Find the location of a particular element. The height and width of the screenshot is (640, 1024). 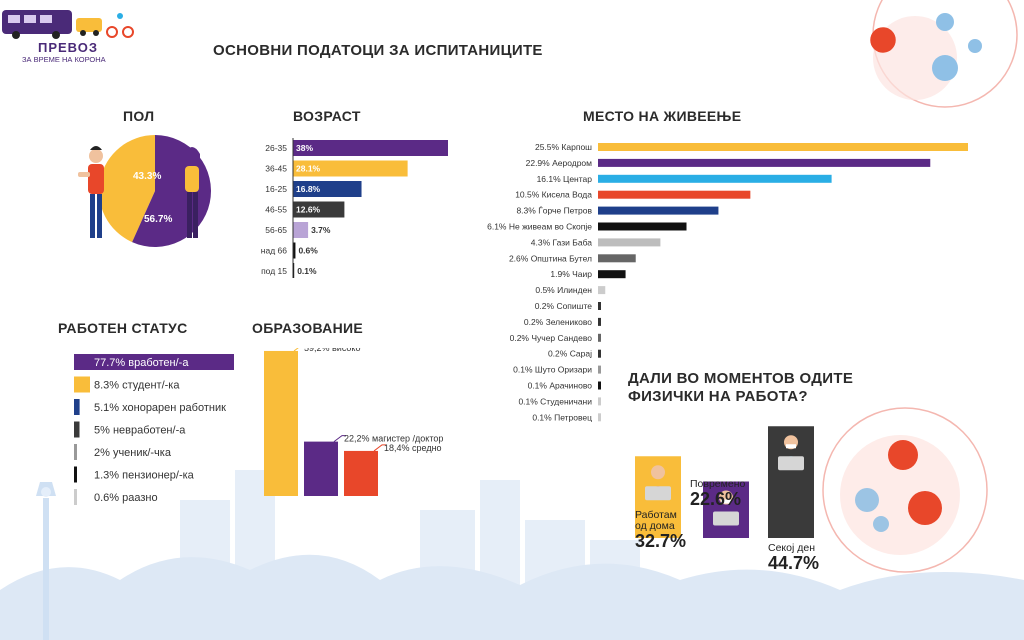

age-category-label: 26-35 is located at coordinates (276, 148).